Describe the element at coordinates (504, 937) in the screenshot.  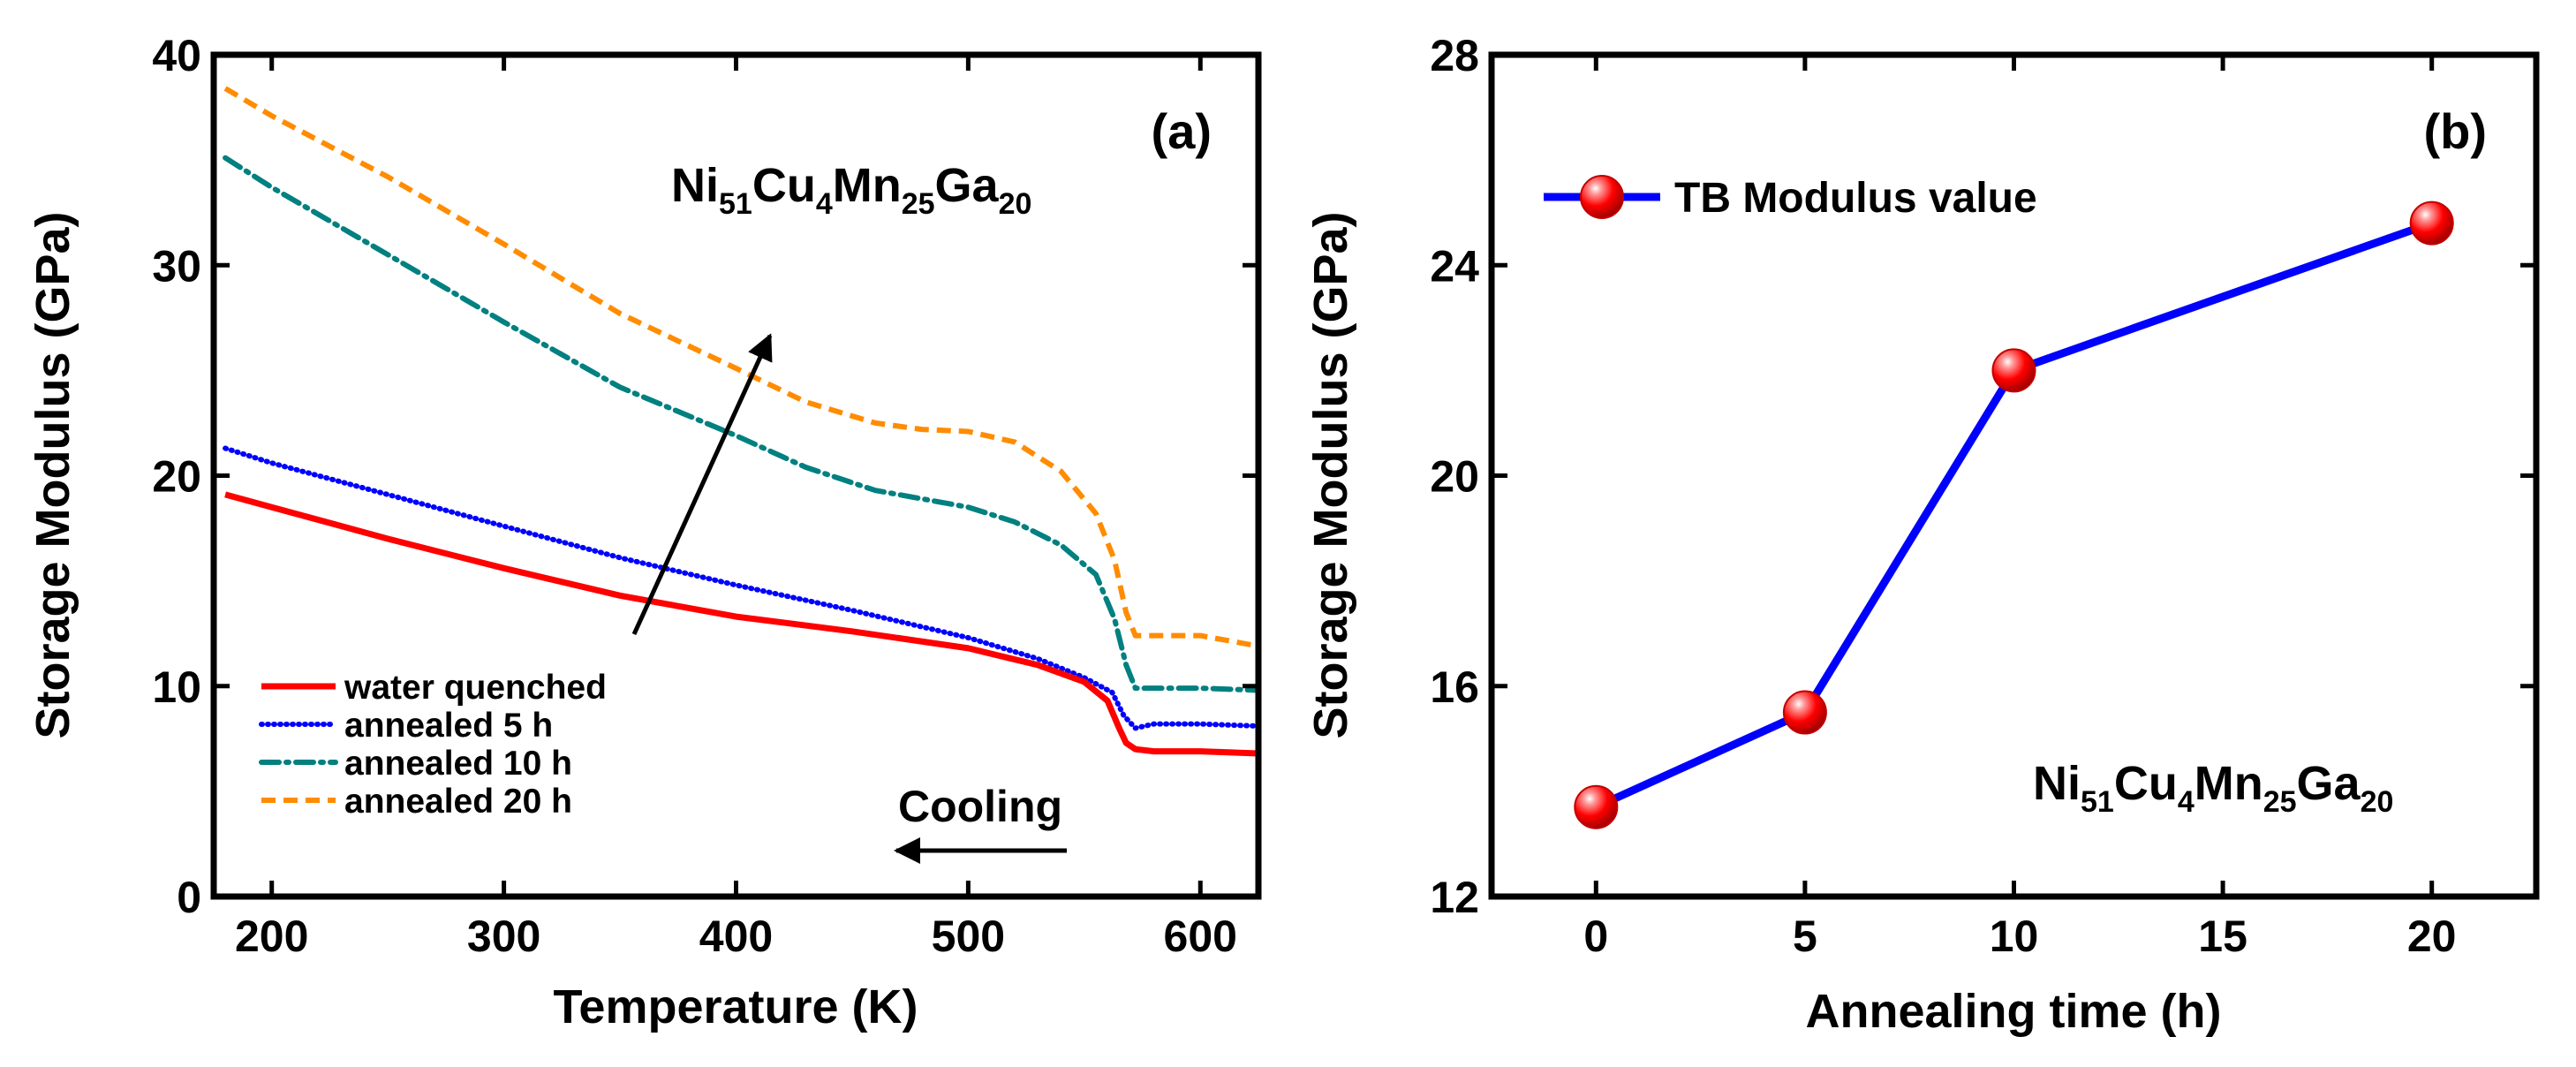
I see `panel-a-xtick-label: 300` at that location.